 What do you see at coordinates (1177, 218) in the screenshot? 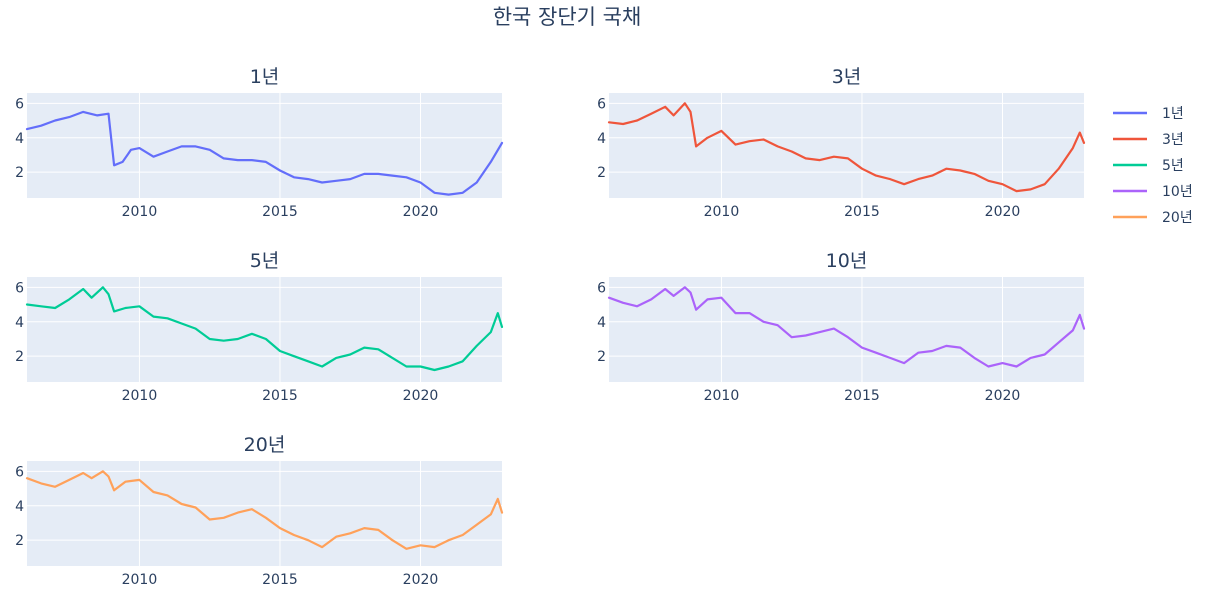
I see `legend-label: 20년` at bounding box center [1177, 218].